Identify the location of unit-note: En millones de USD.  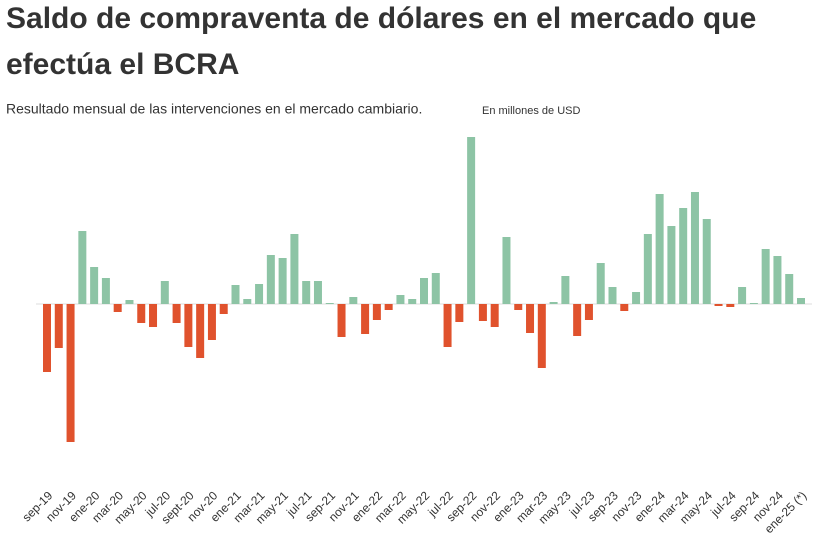
(531, 111).